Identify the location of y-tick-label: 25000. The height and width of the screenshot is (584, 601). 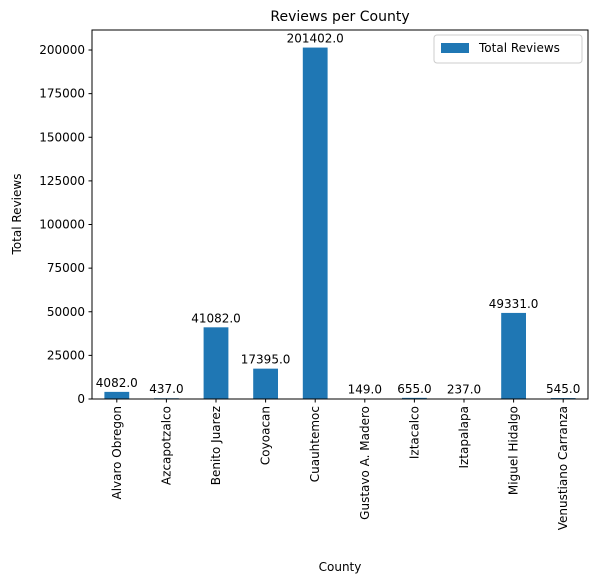
(66, 355).